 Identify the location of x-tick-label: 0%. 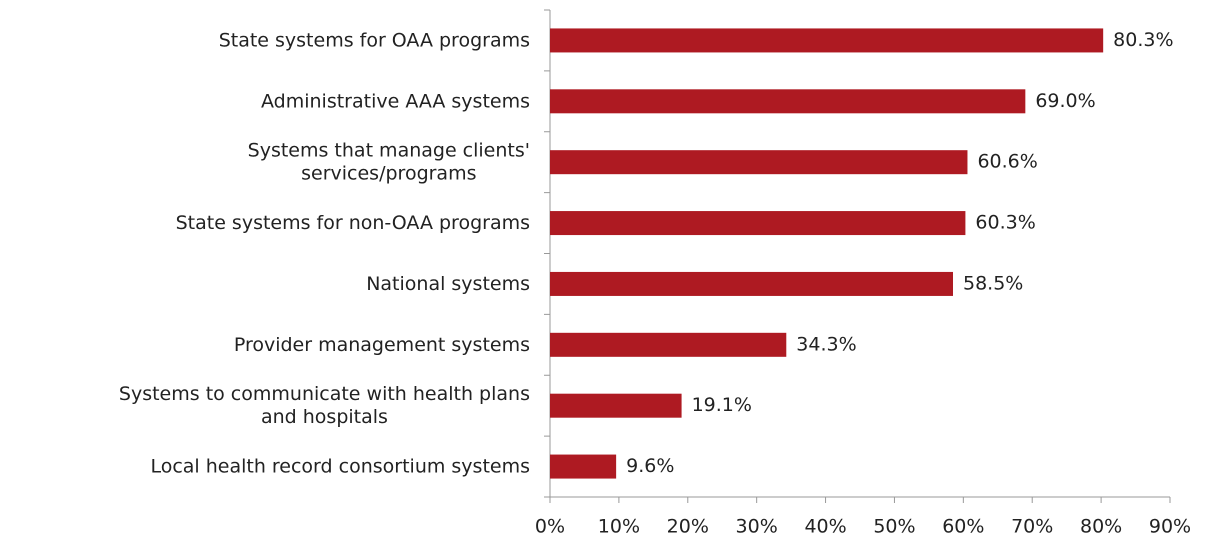
(550, 527).